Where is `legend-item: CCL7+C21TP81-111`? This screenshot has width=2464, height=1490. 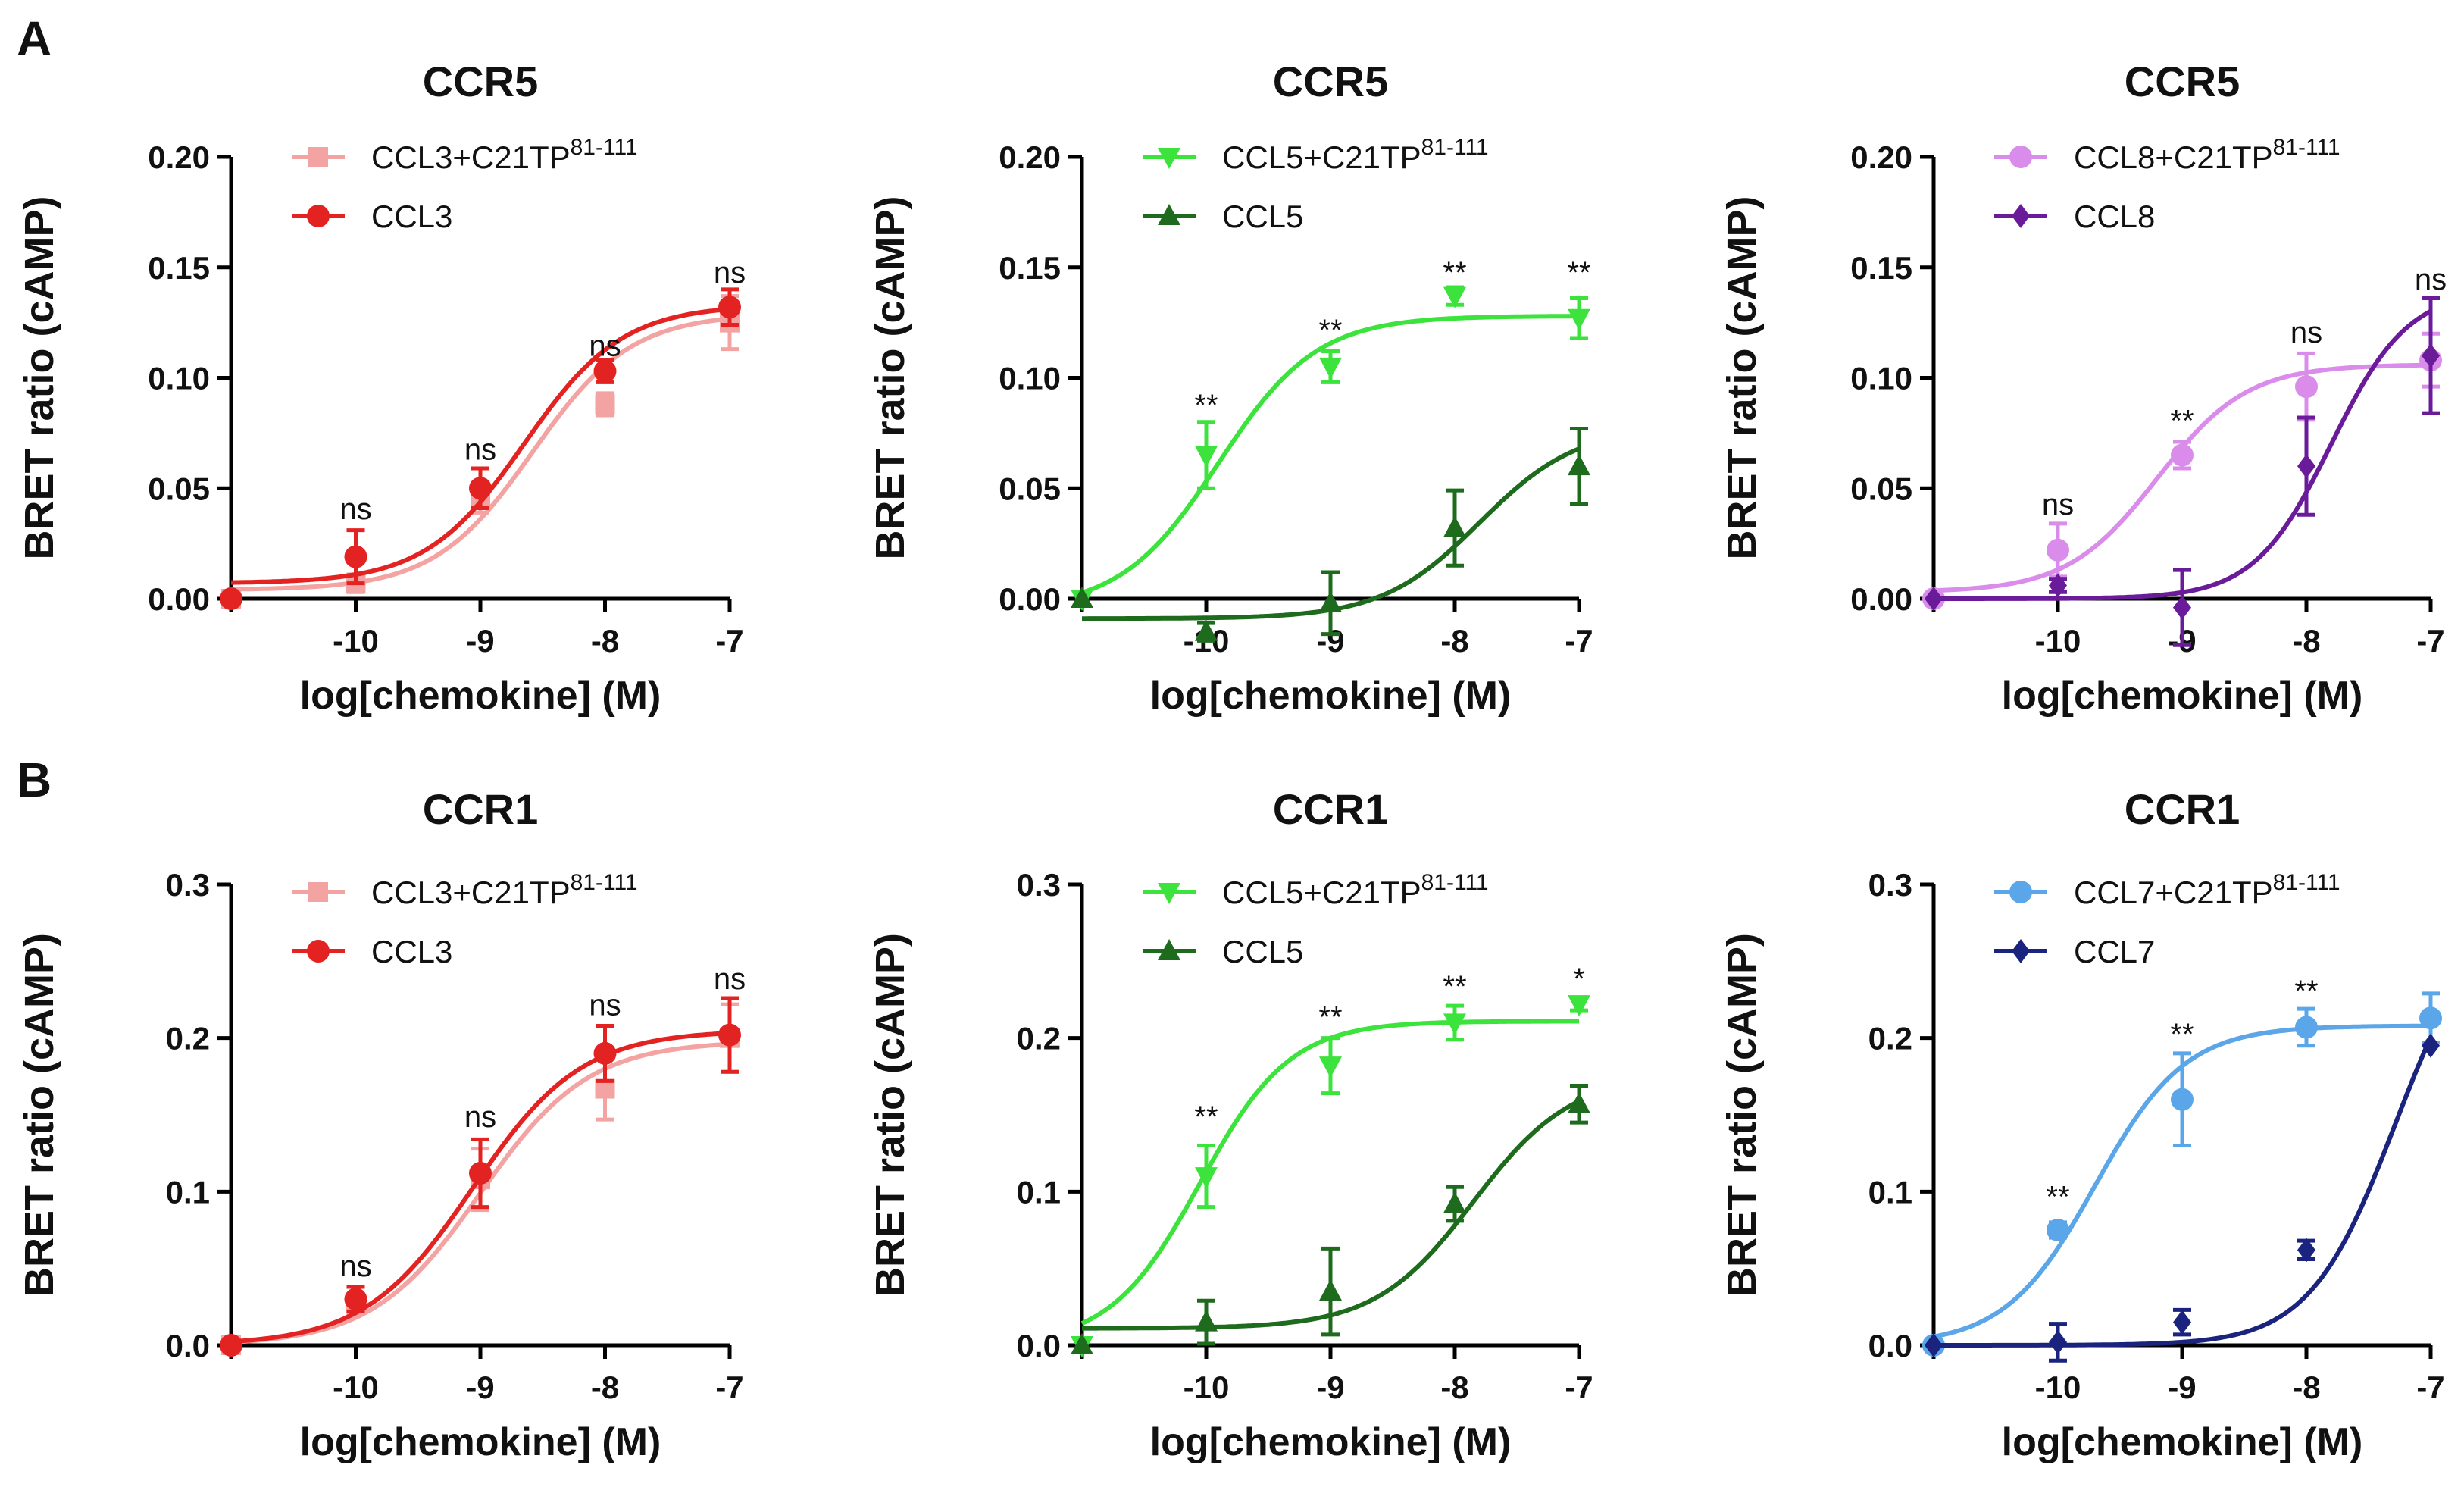
legend-item: CCL7+C21TP81-111 is located at coordinates (2167, 890).